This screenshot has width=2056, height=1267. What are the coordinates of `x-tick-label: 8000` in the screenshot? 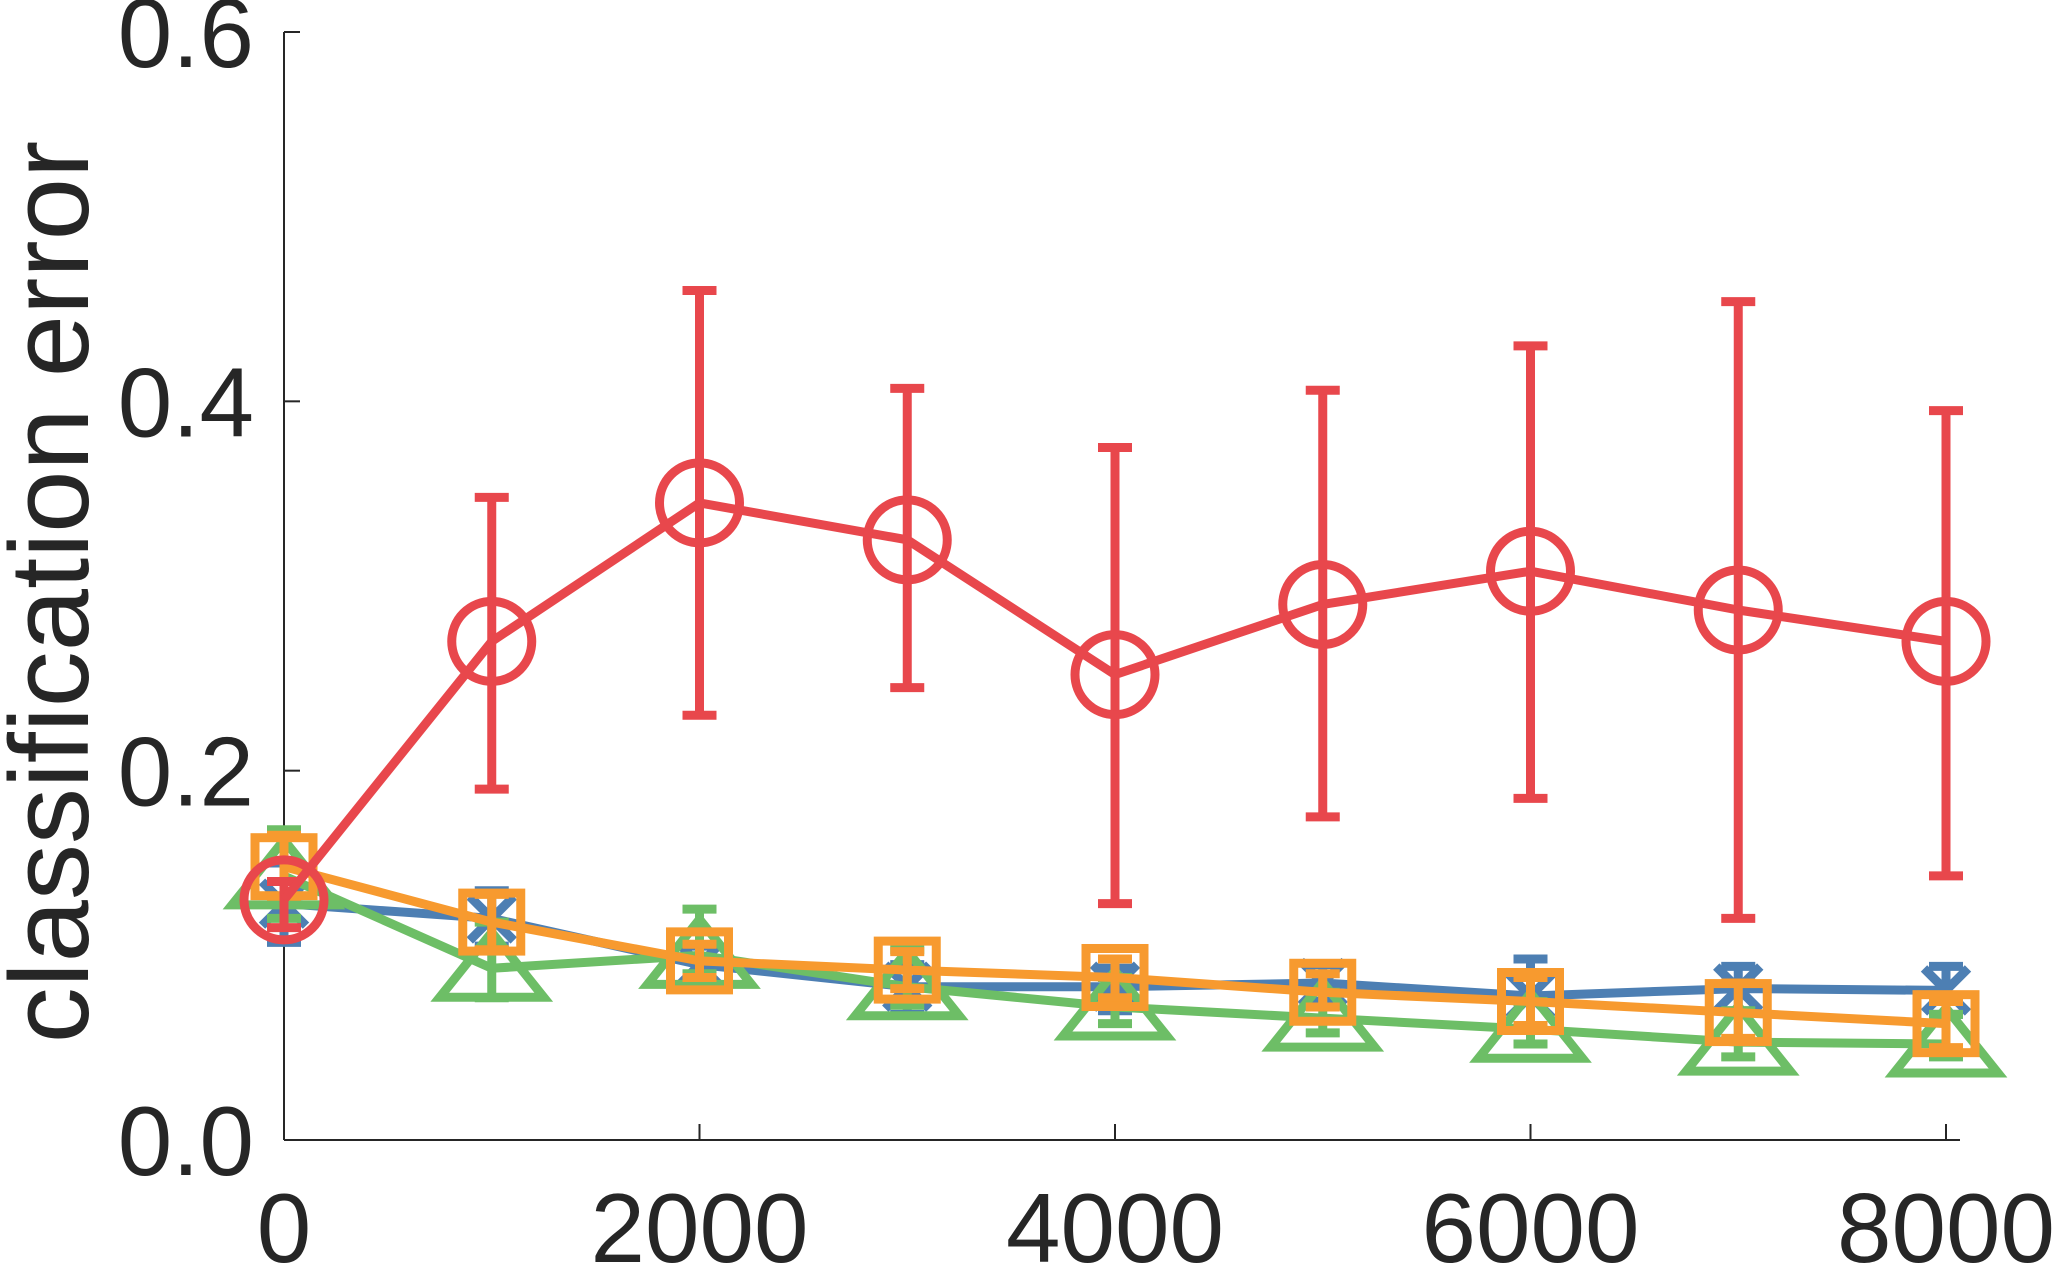 It's located at (1946, 1220).